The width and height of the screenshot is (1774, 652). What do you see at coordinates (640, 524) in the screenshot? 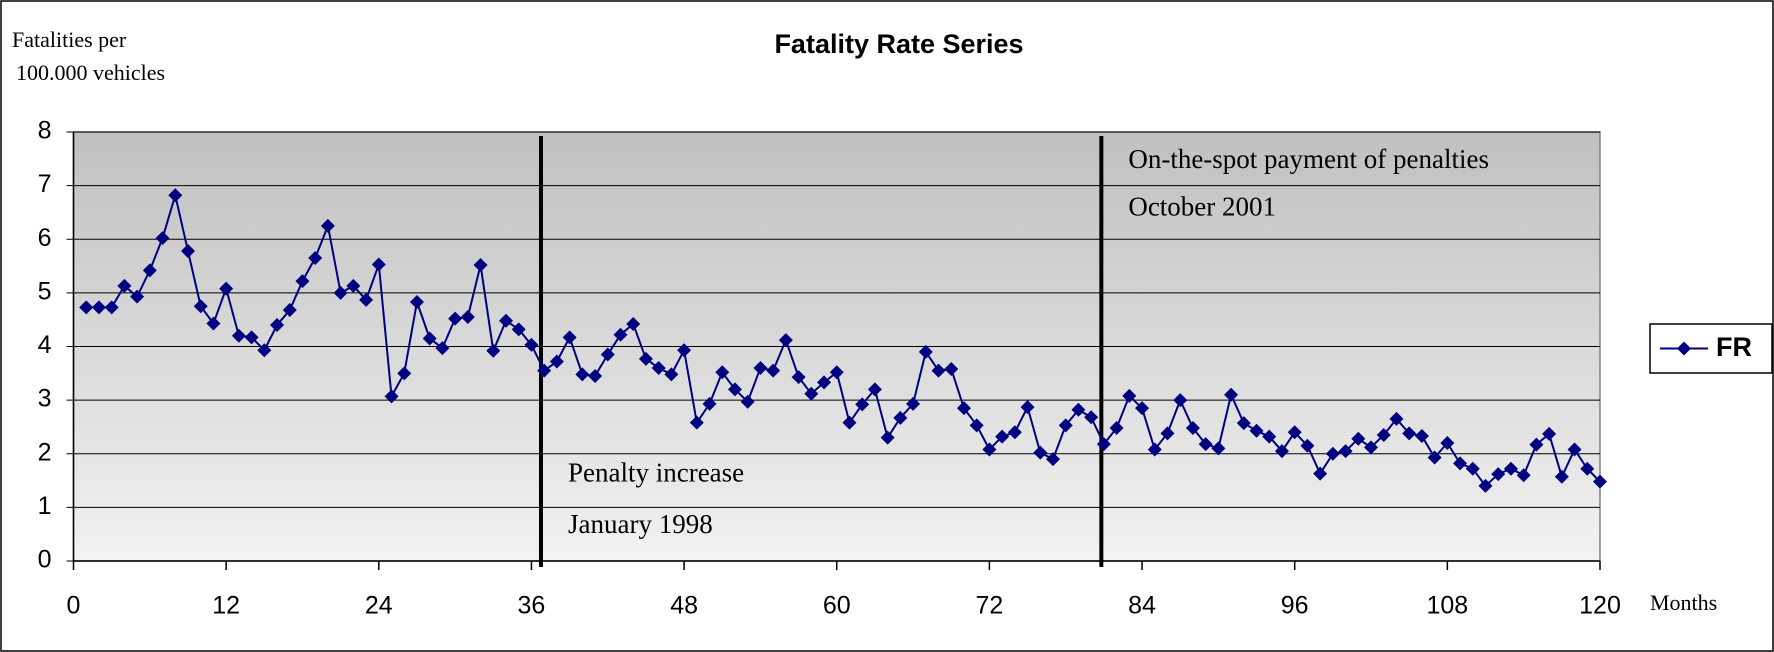
I see `event-label: January 1998` at bounding box center [640, 524].